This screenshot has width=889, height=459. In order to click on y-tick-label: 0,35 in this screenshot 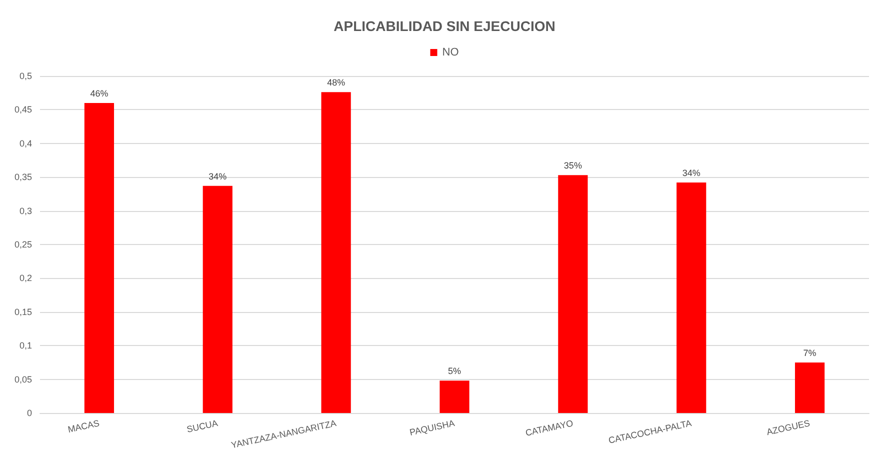, I will do `click(23, 177)`.